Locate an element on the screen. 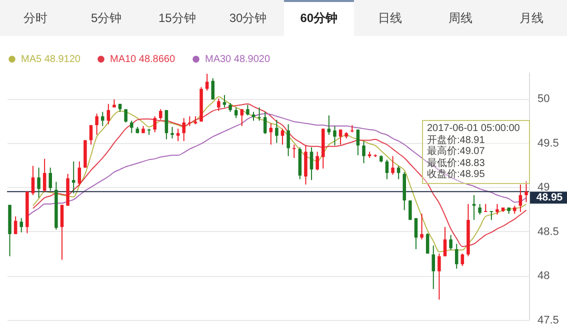 This screenshot has height=329, width=567. text: 分时 is located at coordinates (35, 18).